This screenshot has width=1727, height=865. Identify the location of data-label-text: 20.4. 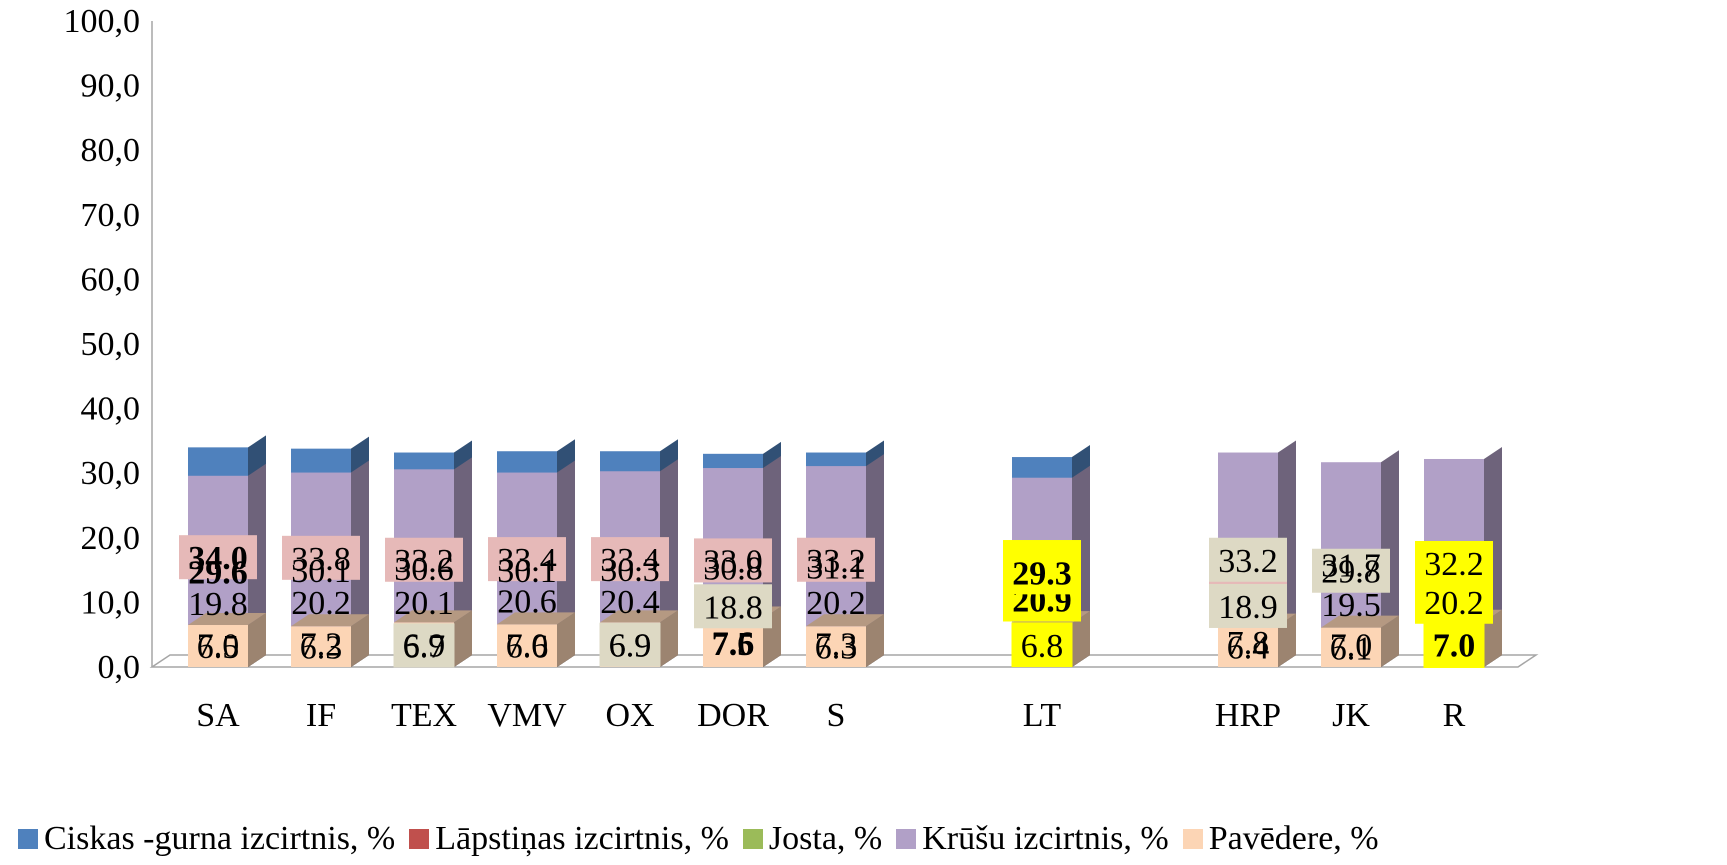
(630, 602).